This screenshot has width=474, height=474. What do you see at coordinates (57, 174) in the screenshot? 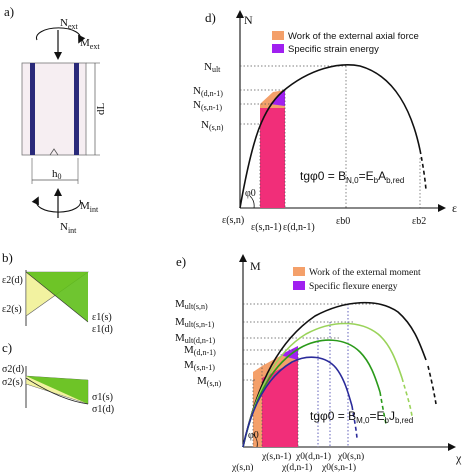
I see `h0-label: h0` at bounding box center [57, 174].